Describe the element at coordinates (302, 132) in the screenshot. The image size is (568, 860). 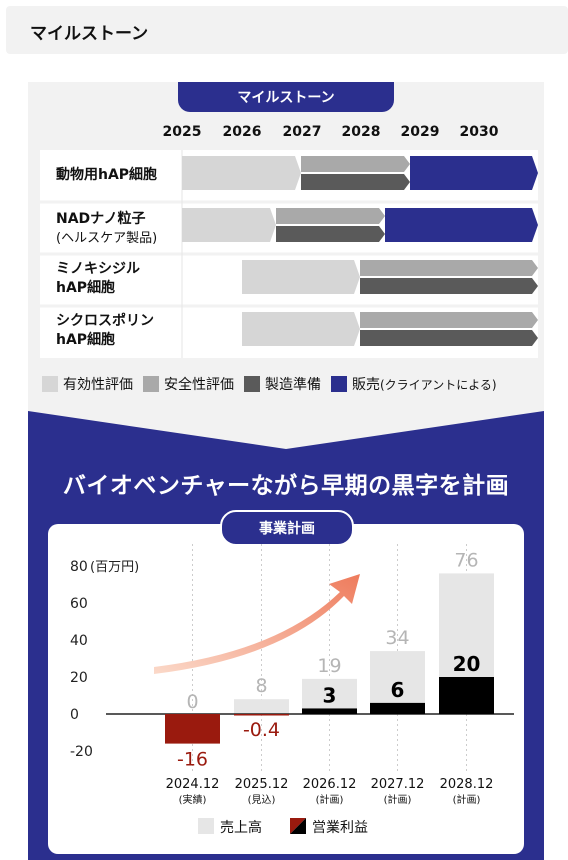
I see `year-label: 2027` at that location.